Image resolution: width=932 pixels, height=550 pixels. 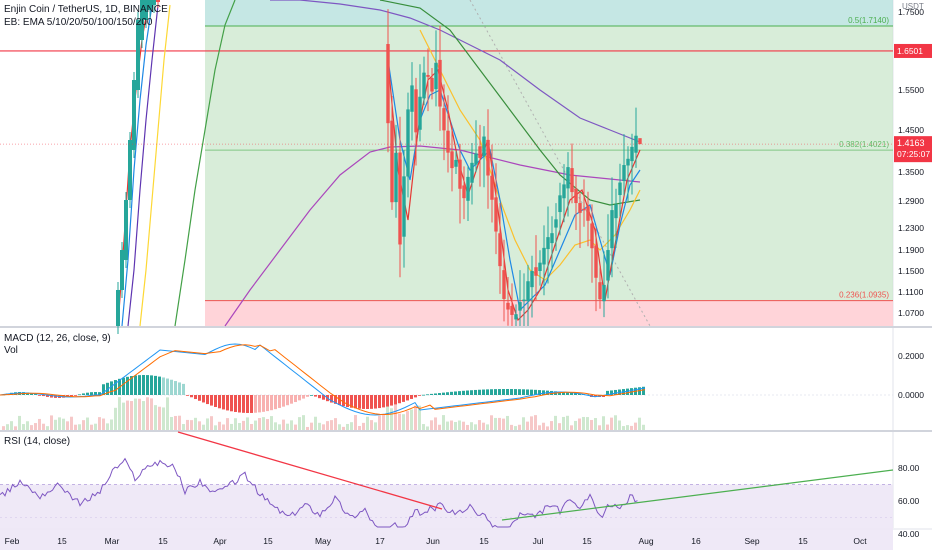 What do you see at coordinates (112, 541) in the screenshot?
I see `time-tick-label: Mar` at bounding box center [112, 541].